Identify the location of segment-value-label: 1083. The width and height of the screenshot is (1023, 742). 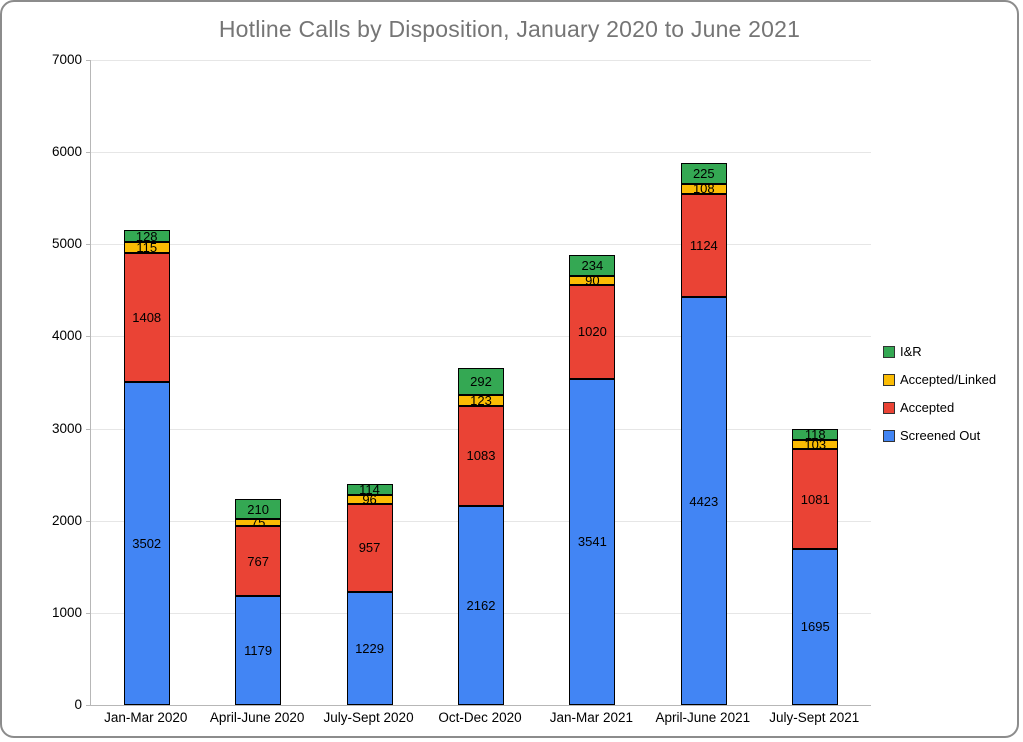
(481, 456).